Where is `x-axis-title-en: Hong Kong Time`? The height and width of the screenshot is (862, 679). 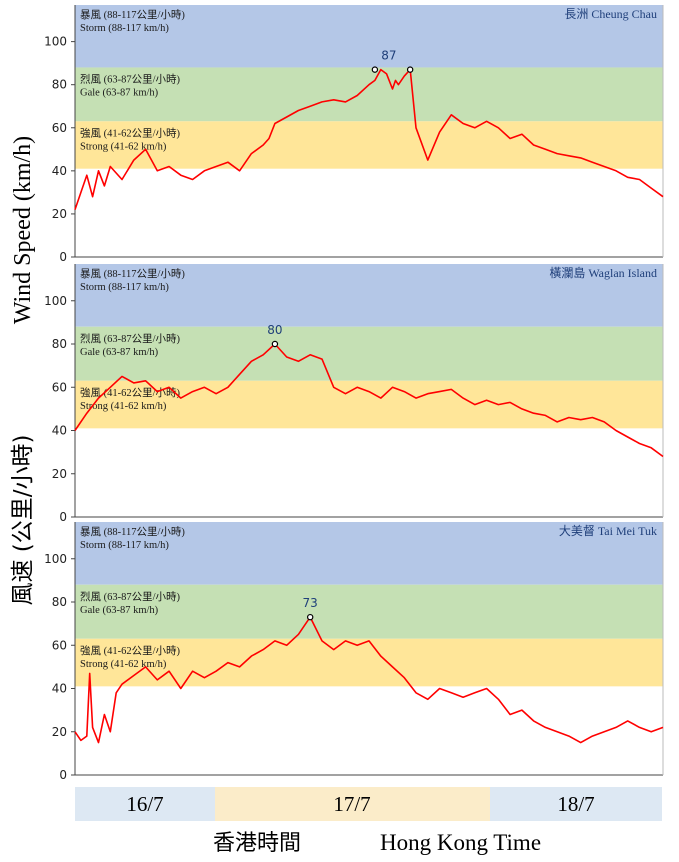
x-axis-title-en: Hong Kong Time is located at coordinates (460, 842).